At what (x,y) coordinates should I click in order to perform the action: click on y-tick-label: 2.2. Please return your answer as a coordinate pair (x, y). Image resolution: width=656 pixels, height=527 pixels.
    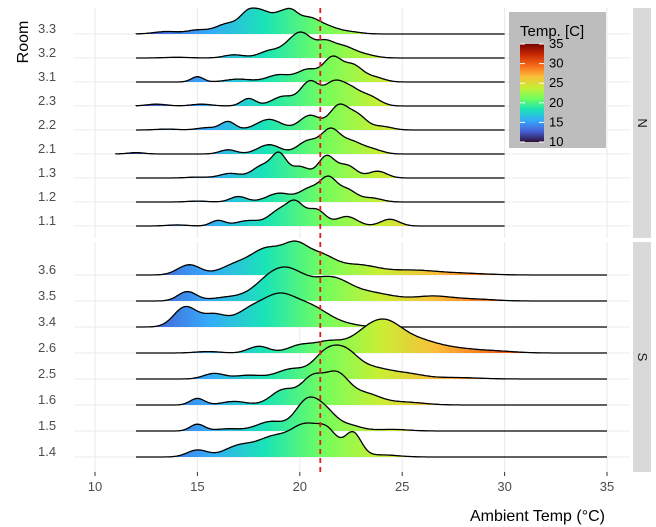
    Looking at the image, I should click on (47, 124).